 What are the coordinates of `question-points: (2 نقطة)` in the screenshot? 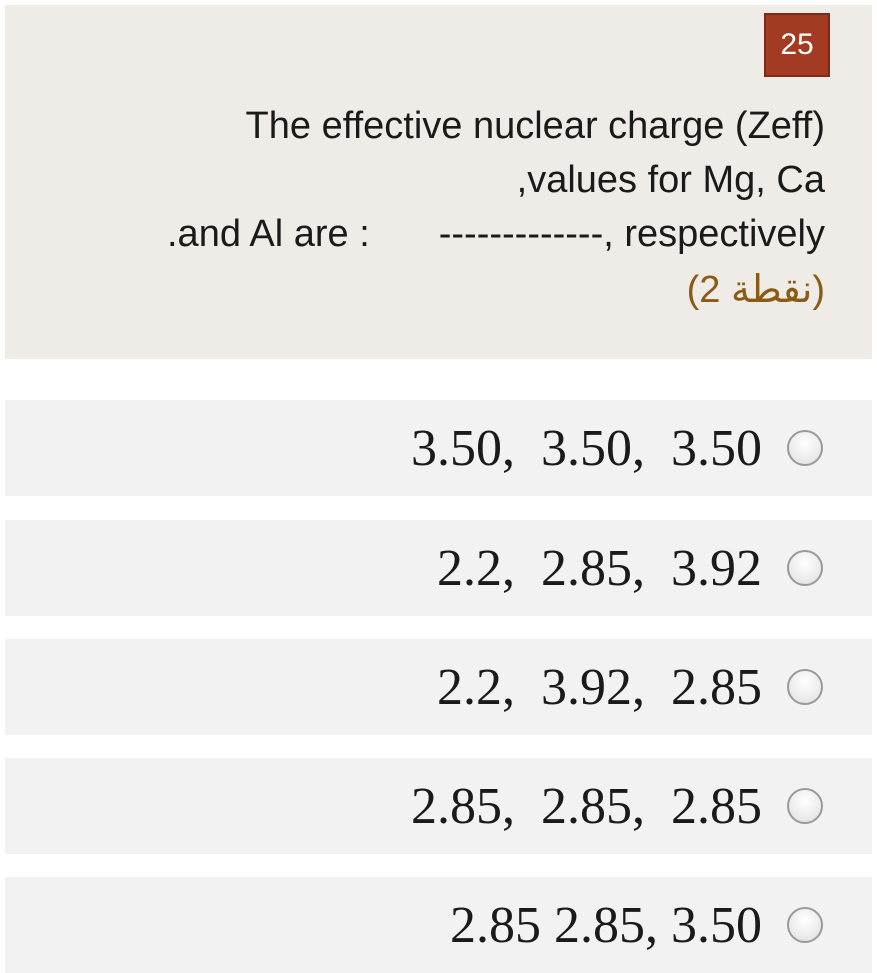 It's located at (755, 290).